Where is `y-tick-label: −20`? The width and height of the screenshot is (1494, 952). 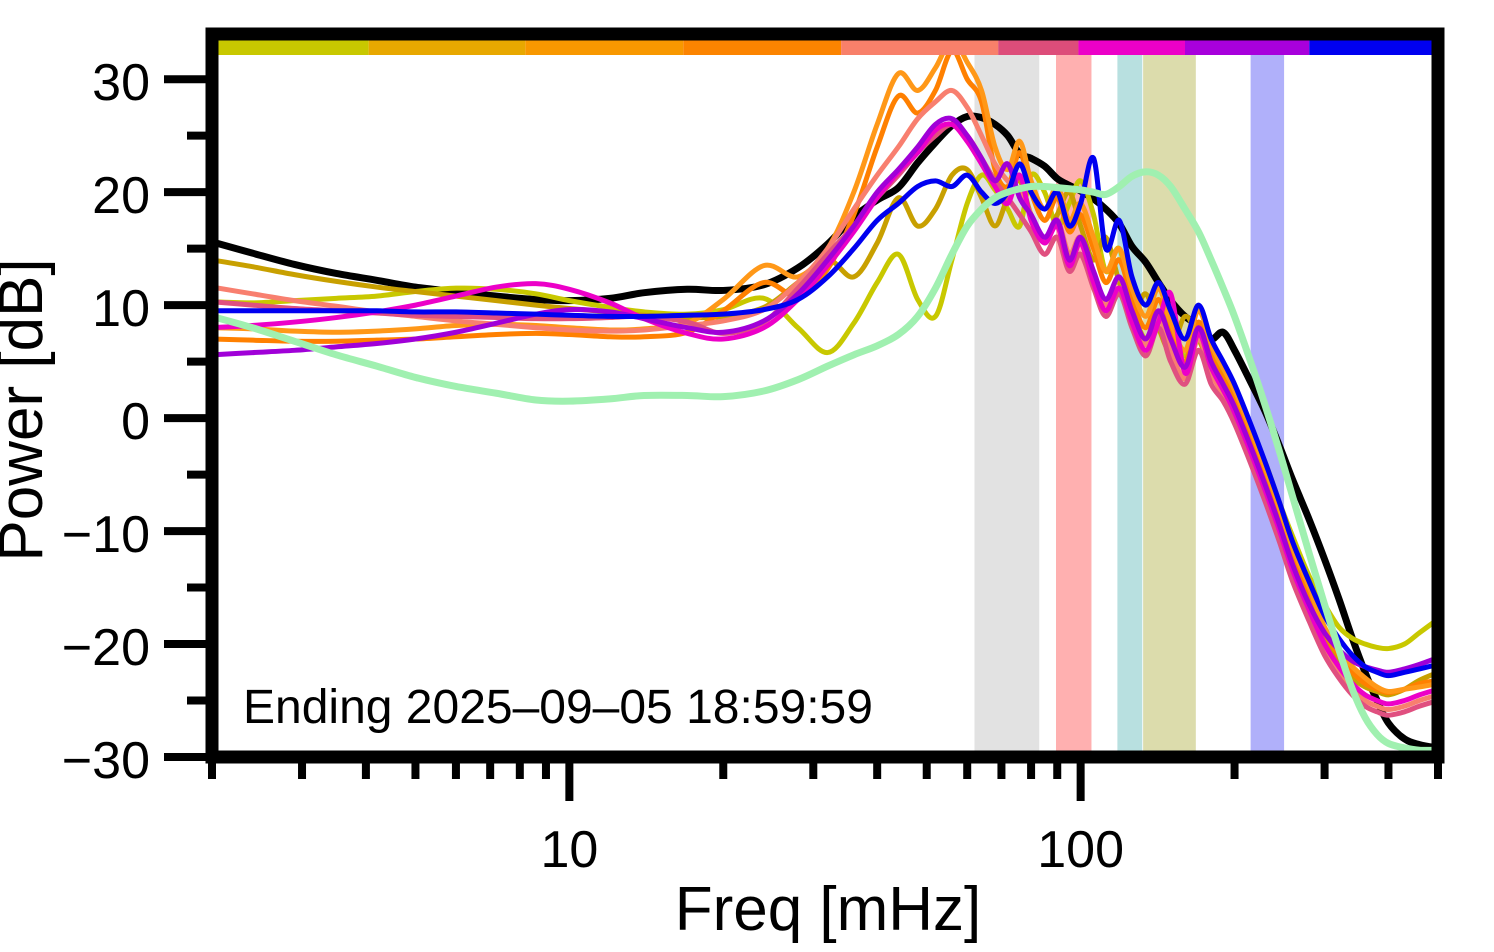 y-tick-label: −20 is located at coordinates (106, 648).